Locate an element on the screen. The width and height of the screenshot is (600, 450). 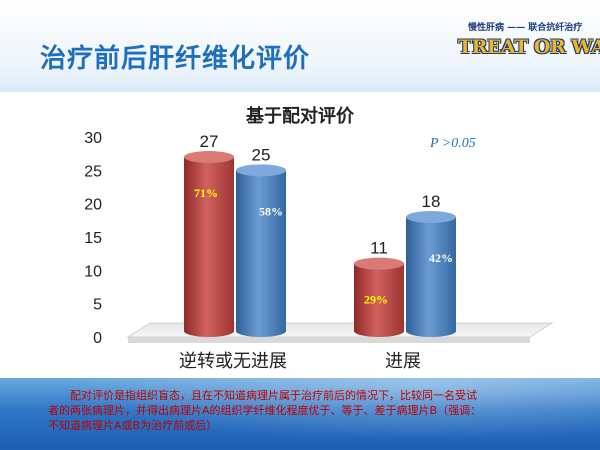
p-value-annotation: P >0.05 is located at coordinates (452, 143).